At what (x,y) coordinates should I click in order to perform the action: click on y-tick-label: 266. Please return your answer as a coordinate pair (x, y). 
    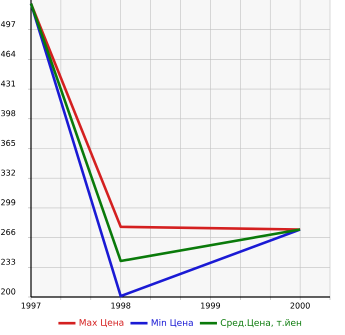
    Looking at the image, I should click on (8, 232).